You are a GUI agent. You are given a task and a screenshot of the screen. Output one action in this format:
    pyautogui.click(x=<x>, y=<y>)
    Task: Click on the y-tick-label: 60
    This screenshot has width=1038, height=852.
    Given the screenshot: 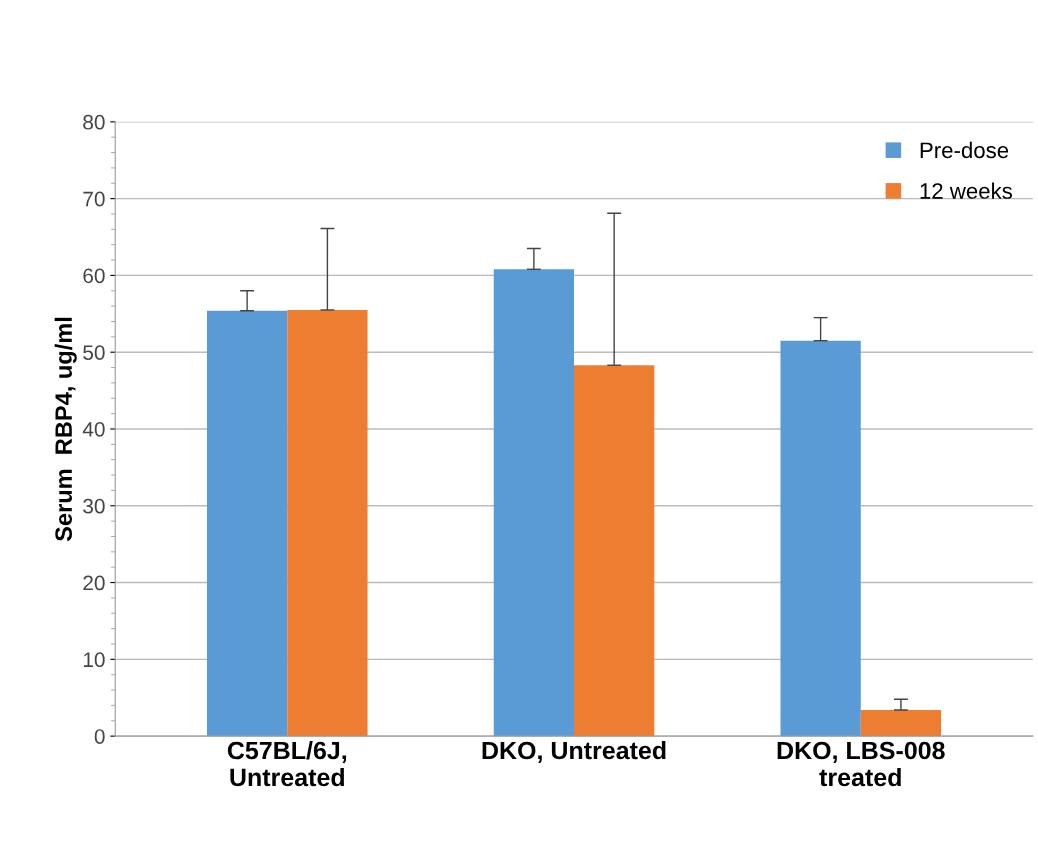 What is the action you would take?
    pyautogui.click(x=94, y=276)
    